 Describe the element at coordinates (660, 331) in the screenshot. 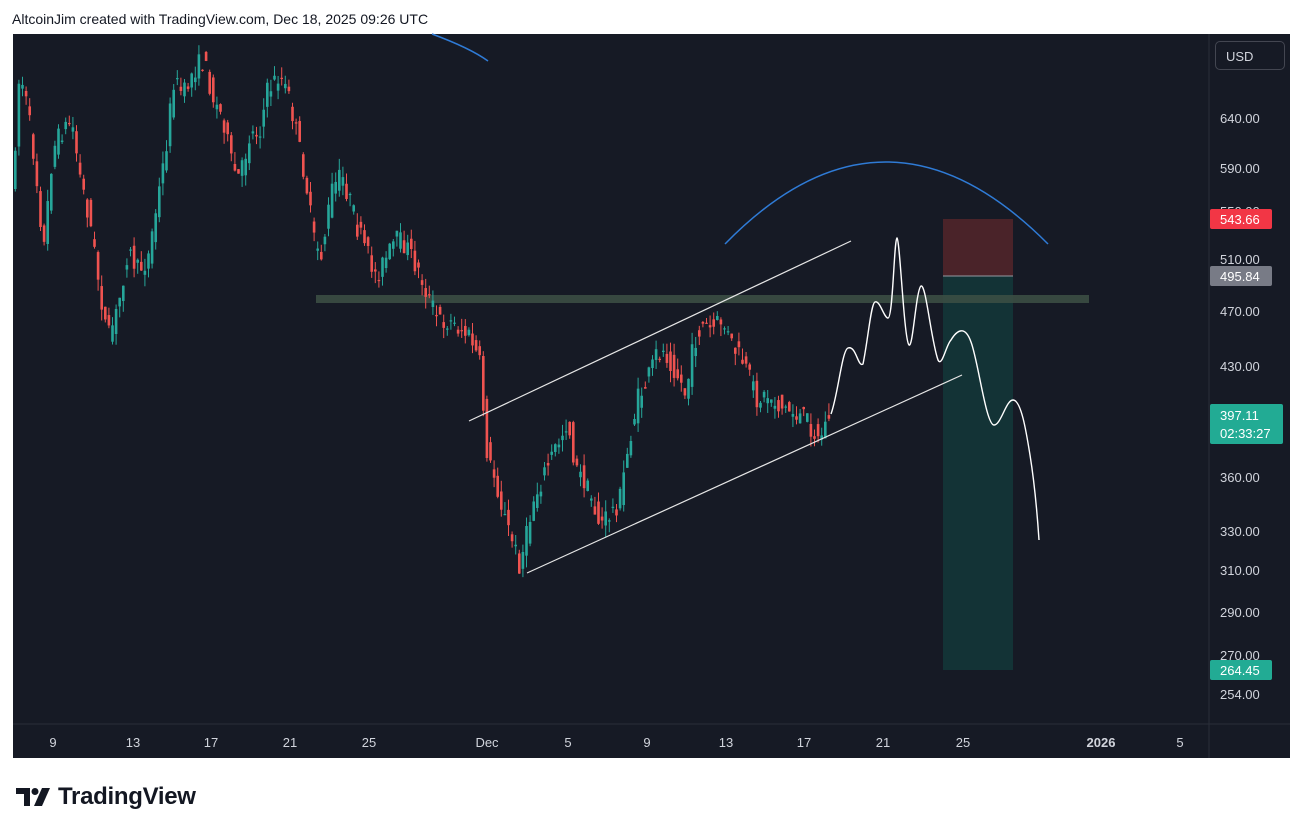

I see `channel-upper-line` at that location.